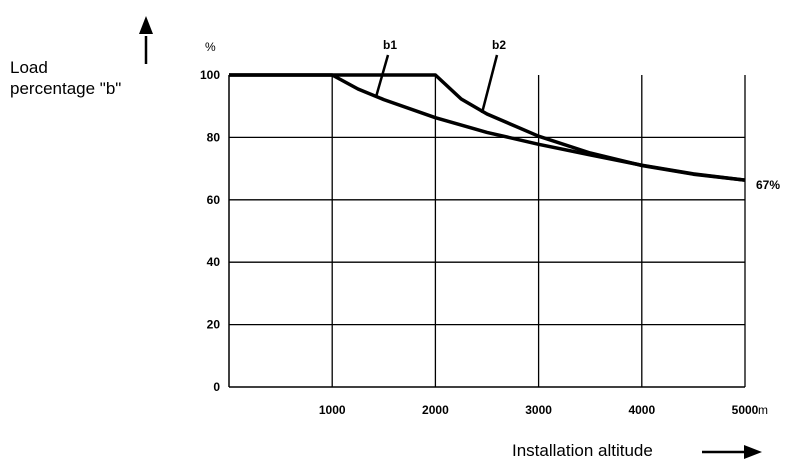 This screenshot has width=786, height=461. What do you see at coordinates (768, 185) in the screenshot?
I see `end-annotation: 67%` at bounding box center [768, 185].